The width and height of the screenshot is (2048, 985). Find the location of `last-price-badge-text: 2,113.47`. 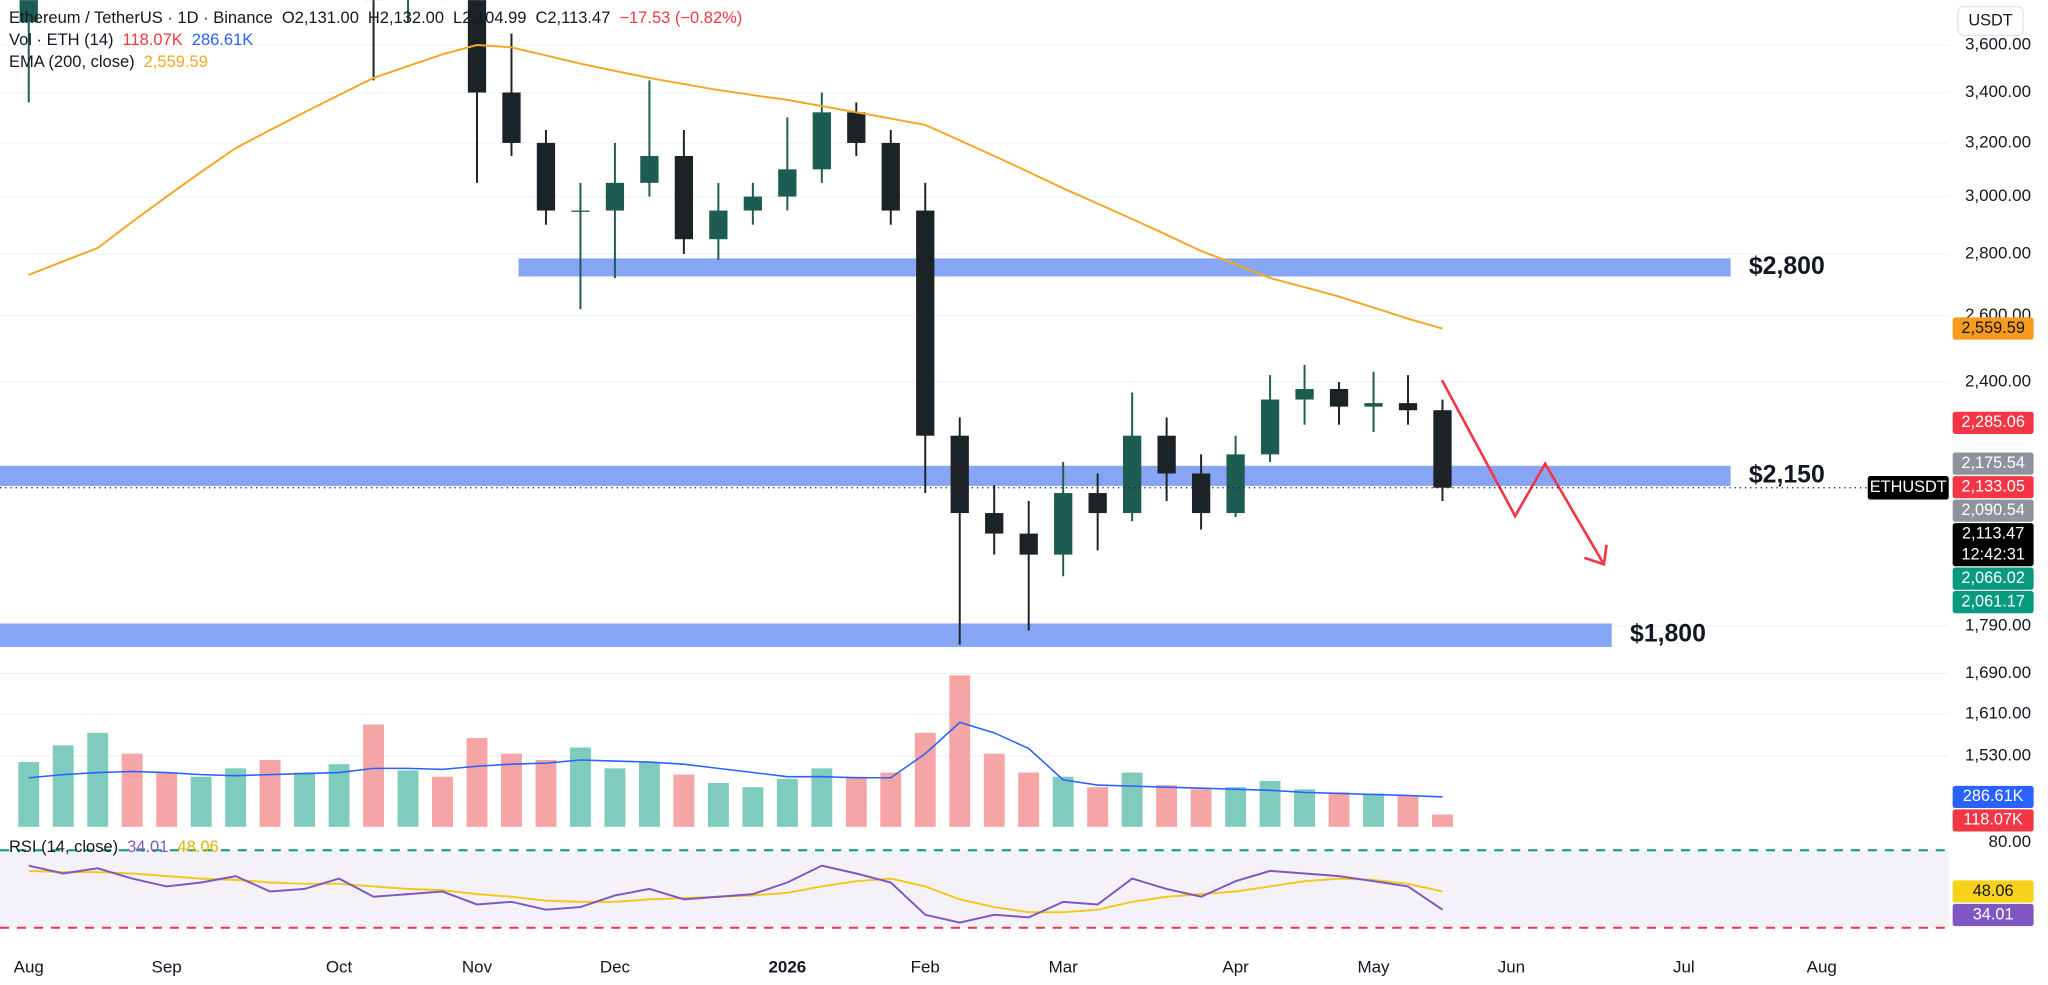

last-price-badge-text: 2,113.47 is located at coordinates (1993, 534).